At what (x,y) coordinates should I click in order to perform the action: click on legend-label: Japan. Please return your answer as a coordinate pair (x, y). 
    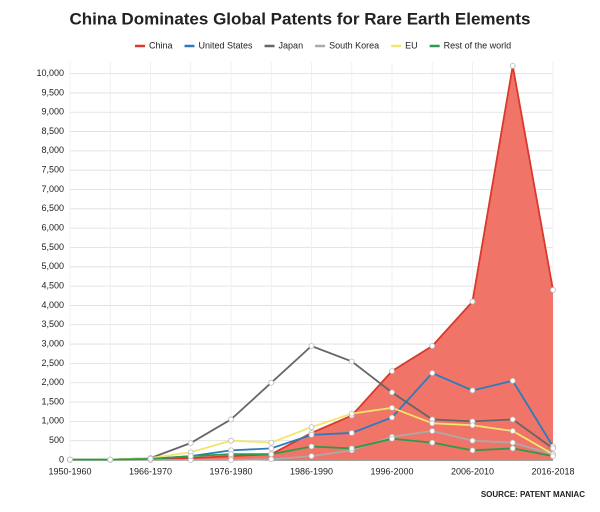
    Looking at the image, I should click on (291, 45).